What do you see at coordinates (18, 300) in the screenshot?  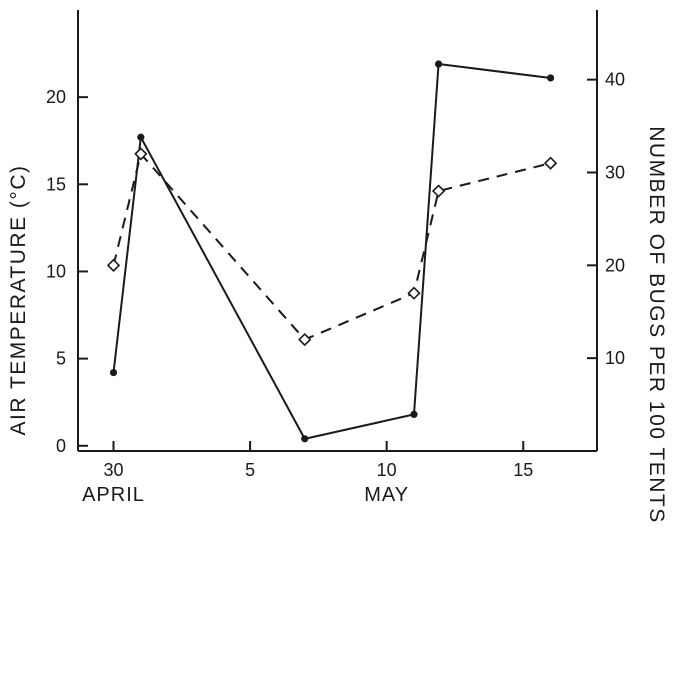 I see `y-left-axis-title: AIR TEMPERATURE (°C)` at bounding box center [18, 300].